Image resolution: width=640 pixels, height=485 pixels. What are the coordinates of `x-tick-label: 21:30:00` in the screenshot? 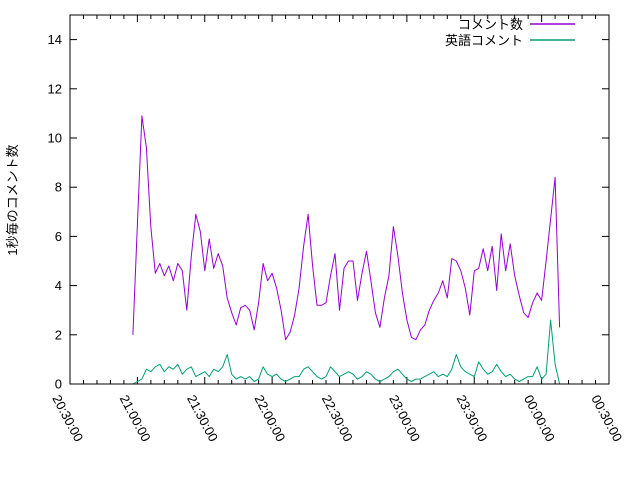 It's located at (202, 418).